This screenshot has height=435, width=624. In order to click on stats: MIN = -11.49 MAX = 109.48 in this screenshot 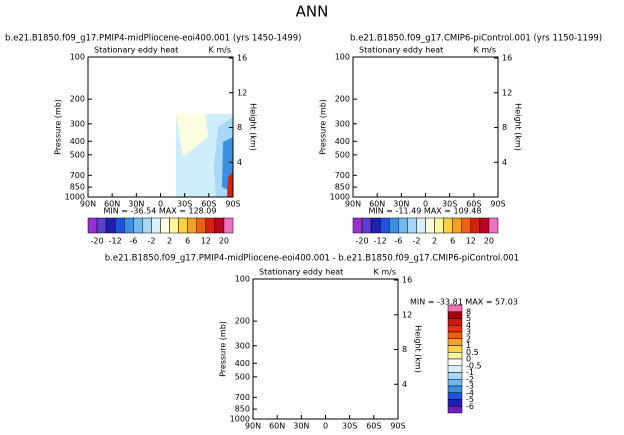, I will do `click(424, 211)`.